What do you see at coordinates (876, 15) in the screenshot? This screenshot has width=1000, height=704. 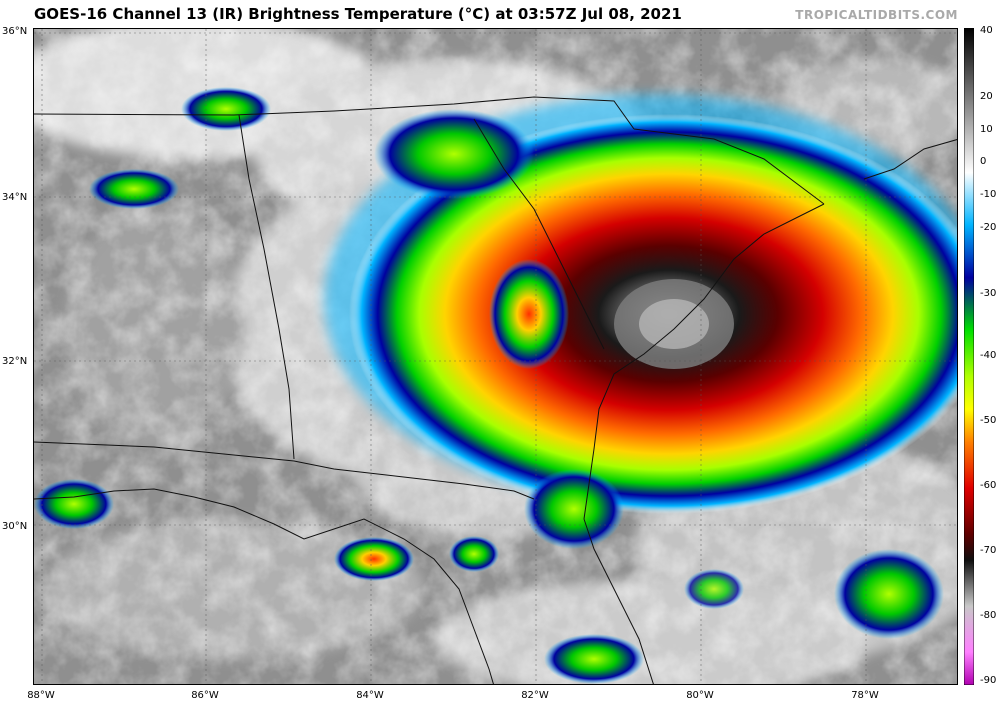 I see `credit-watermark: TROPICALTIDBITS.COM` at bounding box center [876, 15].